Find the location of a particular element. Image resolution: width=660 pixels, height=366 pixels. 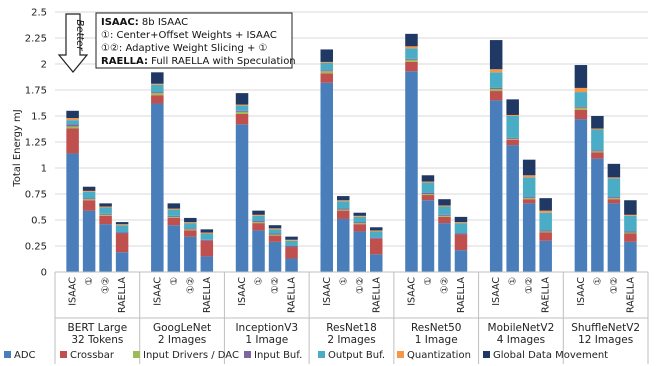

y-tick-label: 2 is located at coordinates (44, 65).